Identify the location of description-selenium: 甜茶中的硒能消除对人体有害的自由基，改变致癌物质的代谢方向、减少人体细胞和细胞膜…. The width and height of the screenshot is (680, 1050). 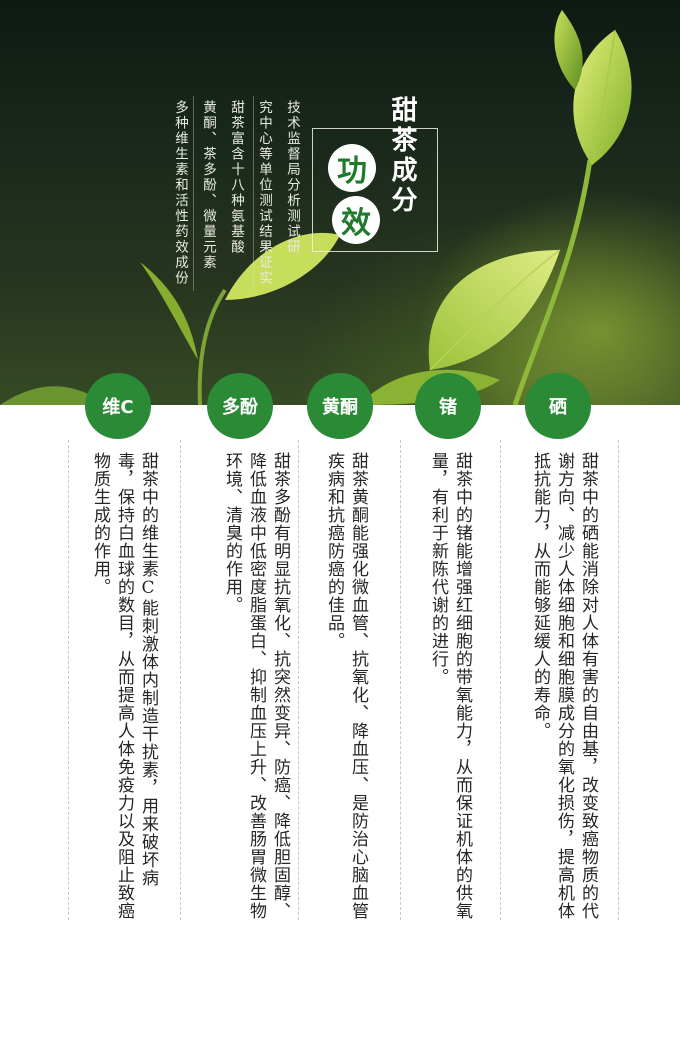
(564, 686).